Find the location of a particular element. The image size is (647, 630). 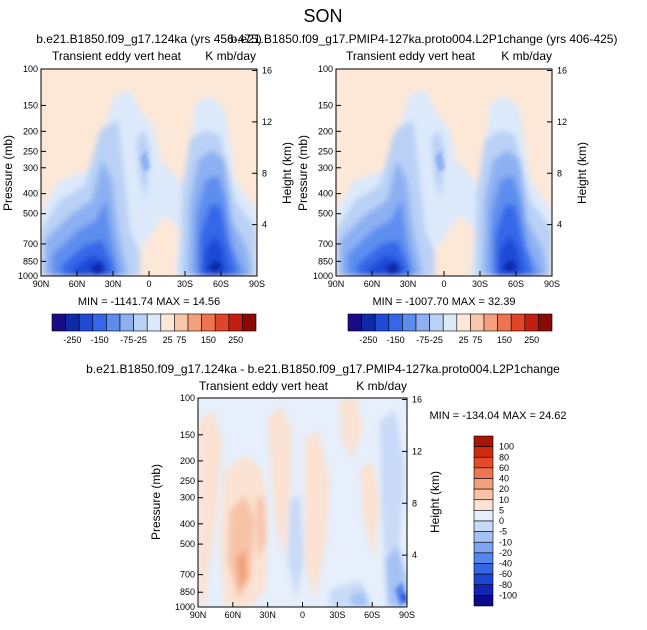

colorbar-label: -5 is located at coordinates (503, 532).